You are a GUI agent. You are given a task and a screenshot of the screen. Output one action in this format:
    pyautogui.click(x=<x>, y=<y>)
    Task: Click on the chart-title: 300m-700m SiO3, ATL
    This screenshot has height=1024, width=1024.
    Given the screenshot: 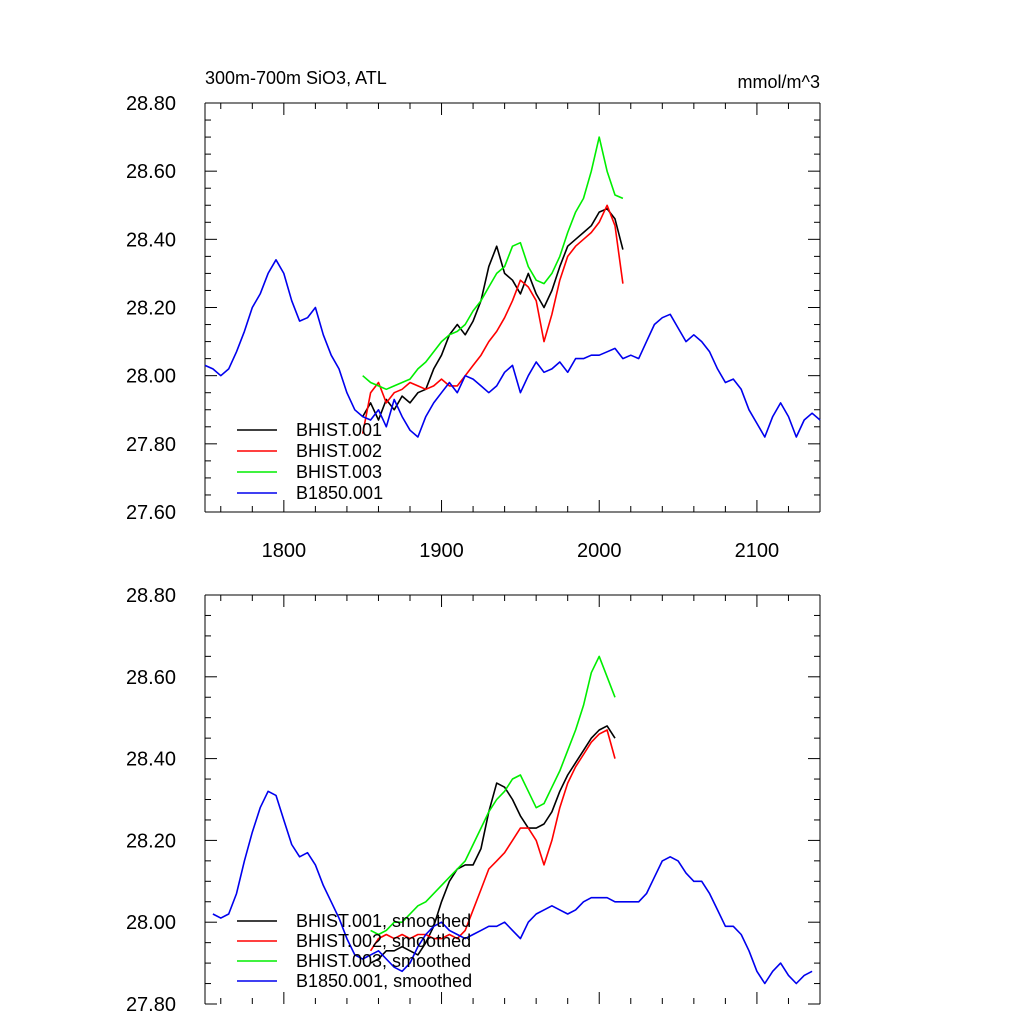 What is the action you would take?
    pyautogui.click(x=296, y=78)
    